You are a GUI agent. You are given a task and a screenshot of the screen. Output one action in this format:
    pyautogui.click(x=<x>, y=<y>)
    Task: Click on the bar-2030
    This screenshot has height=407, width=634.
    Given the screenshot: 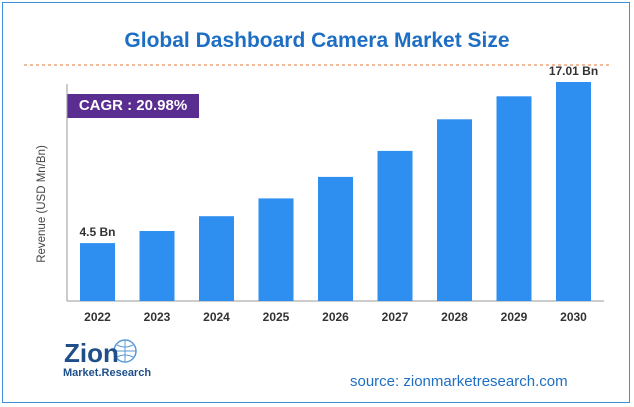 What is the action you would take?
    pyautogui.click(x=573, y=191)
    